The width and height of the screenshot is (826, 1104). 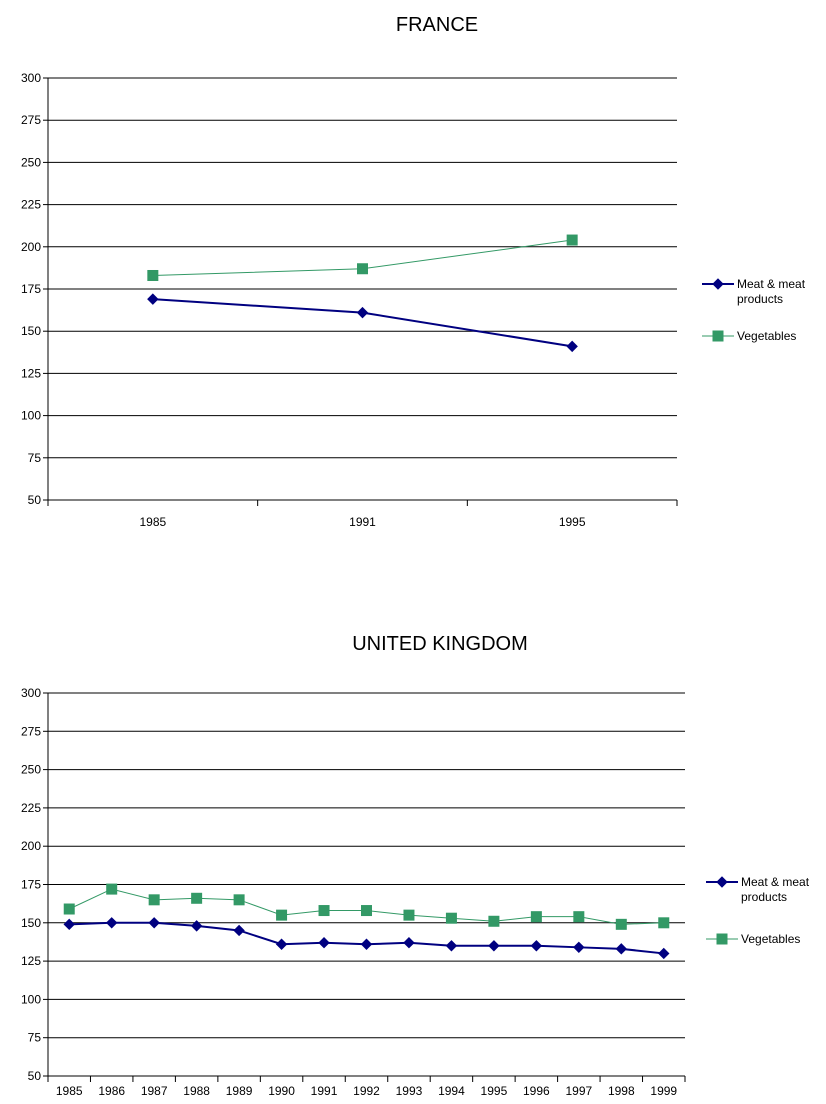 I want to click on uk-y-tick-label-200: 200, so click(x=31, y=846).